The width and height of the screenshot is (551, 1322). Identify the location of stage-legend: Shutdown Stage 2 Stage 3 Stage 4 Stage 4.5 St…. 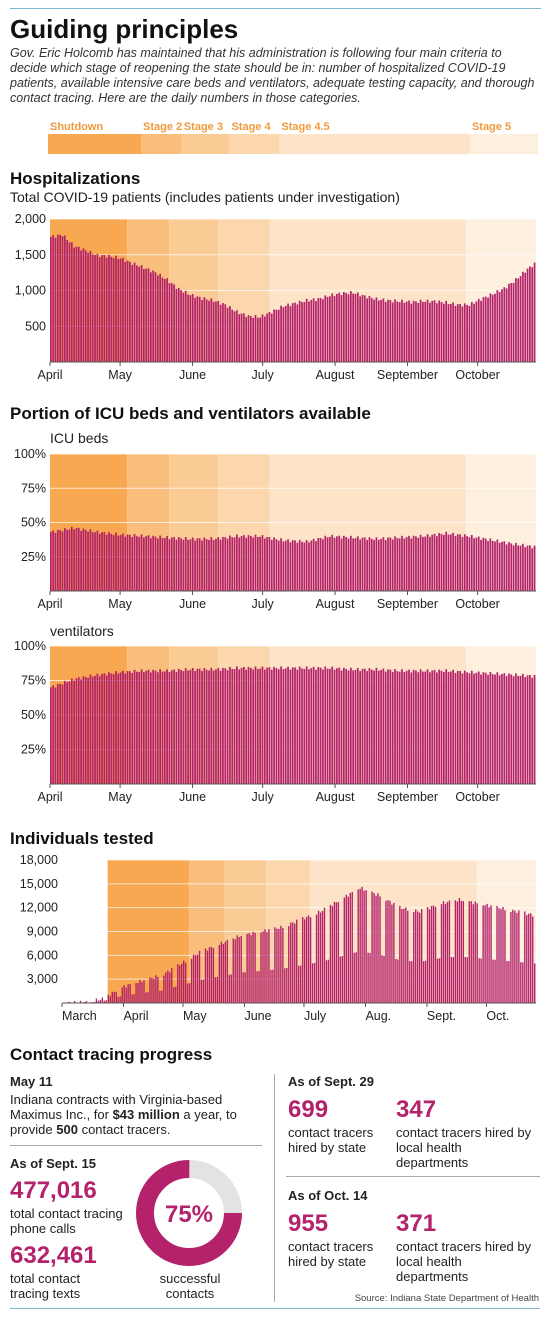
(293, 137).